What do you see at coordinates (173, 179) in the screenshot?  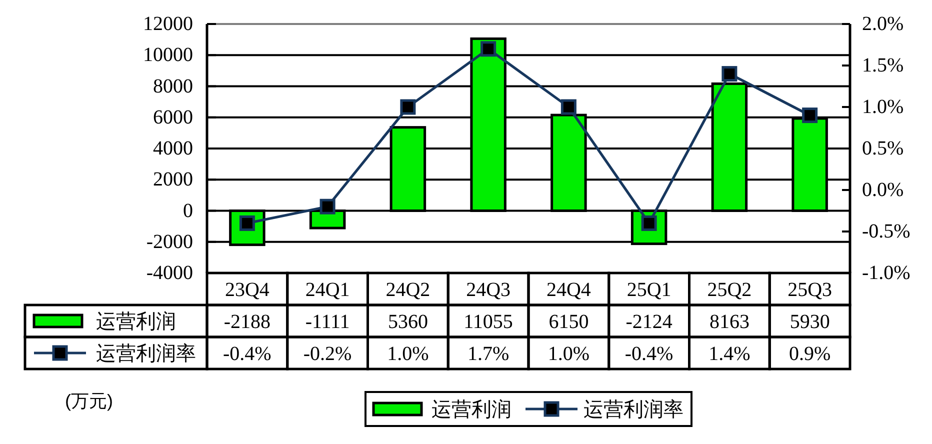 I see `y-tick-label: 2000` at bounding box center [173, 179].